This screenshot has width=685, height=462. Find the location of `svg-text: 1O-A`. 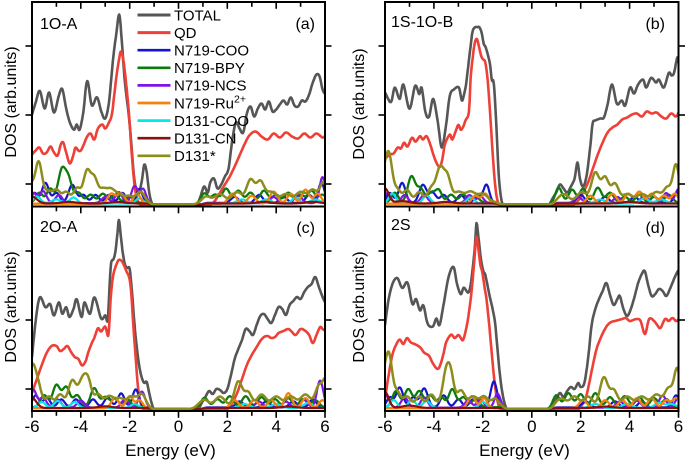

svg-text: 1O-A is located at coordinates (59, 24).